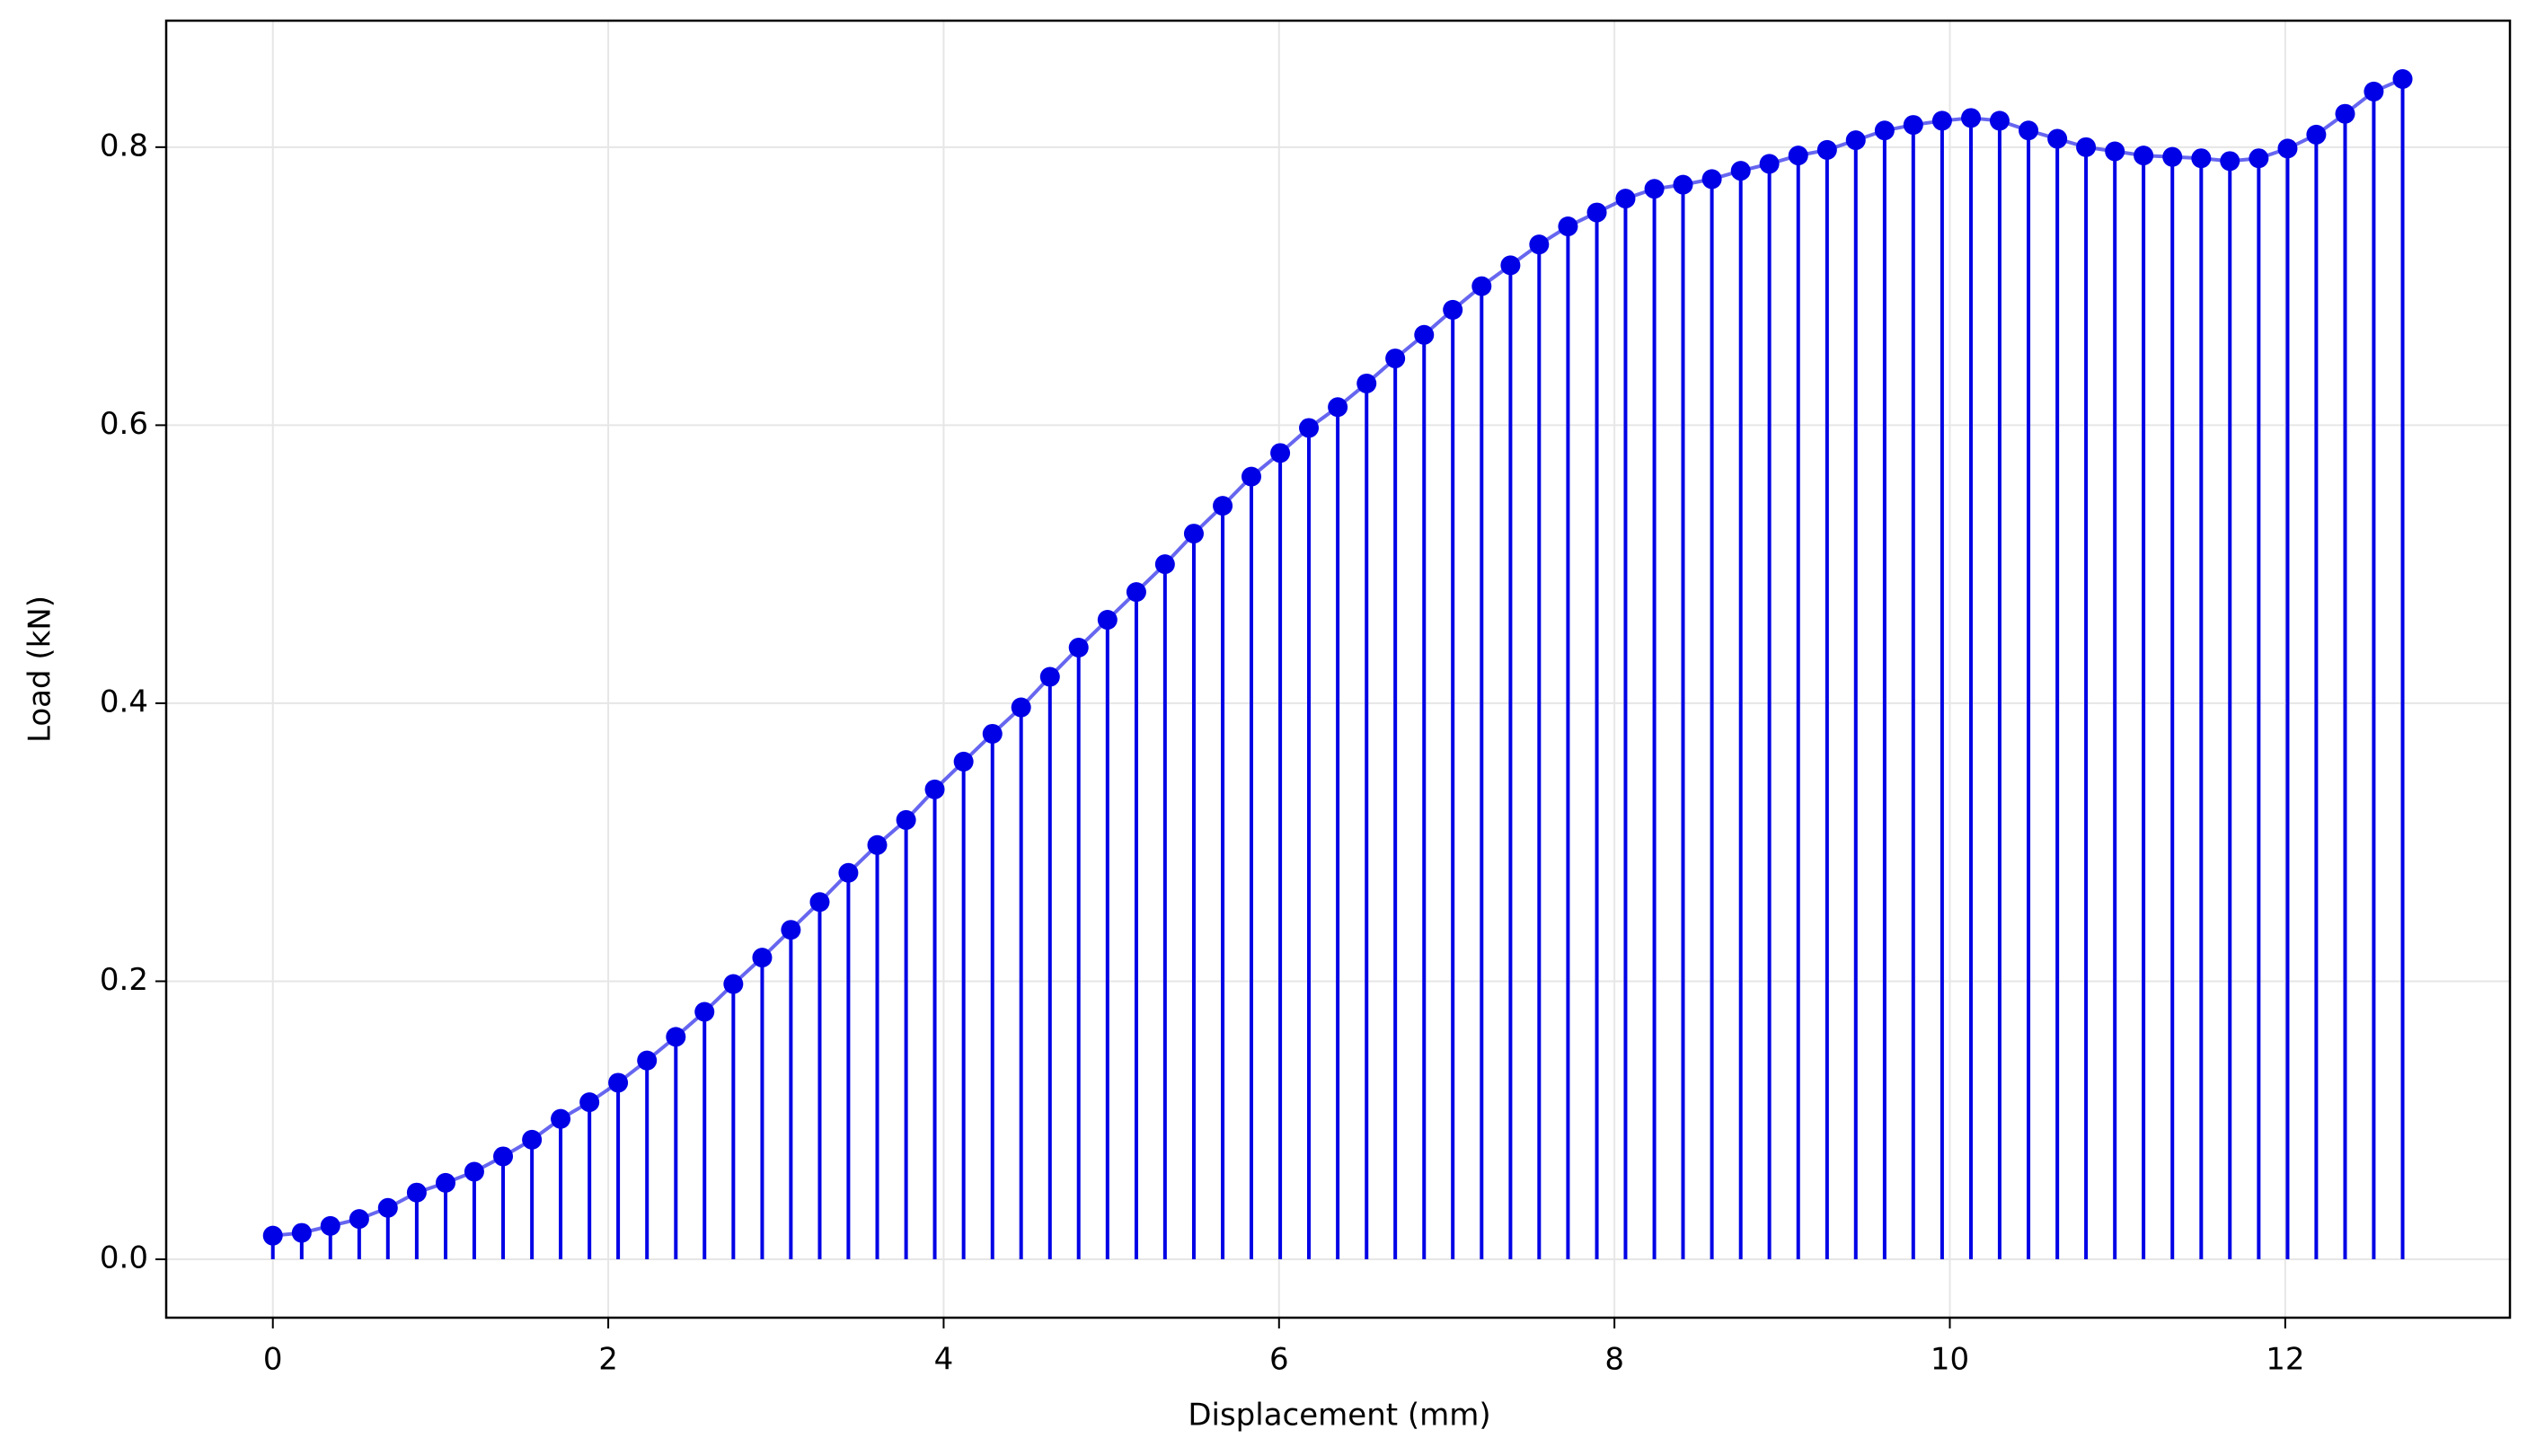 This screenshot has height=1456, width=2536. I want to click on x-tick-label: 8, so click(1614, 1360).